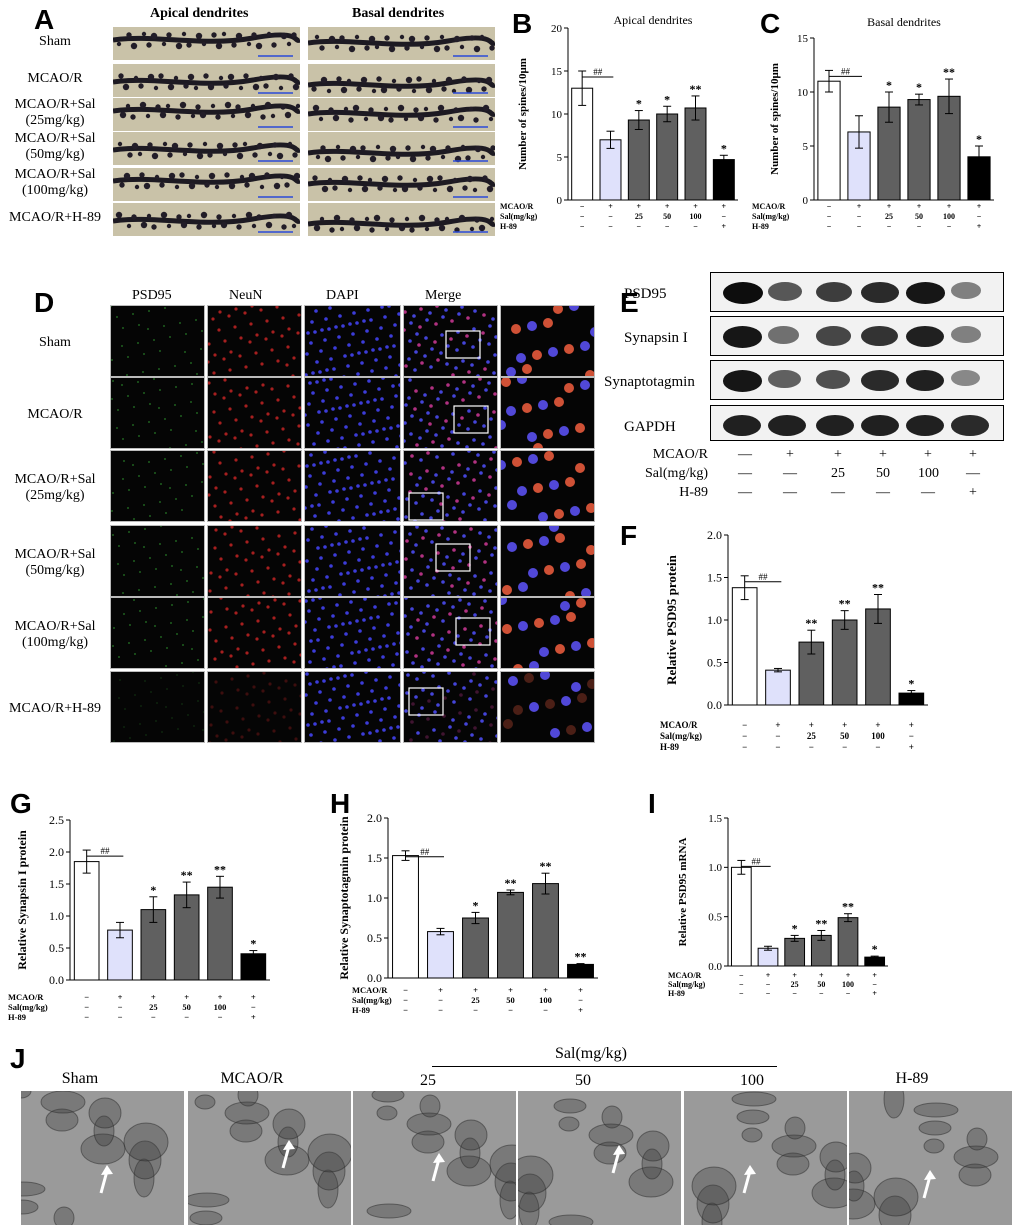 The image size is (1020, 1227). Describe the element at coordinates (629, 535) in the screenshot. I see `panel-f-letter: F` at that location.